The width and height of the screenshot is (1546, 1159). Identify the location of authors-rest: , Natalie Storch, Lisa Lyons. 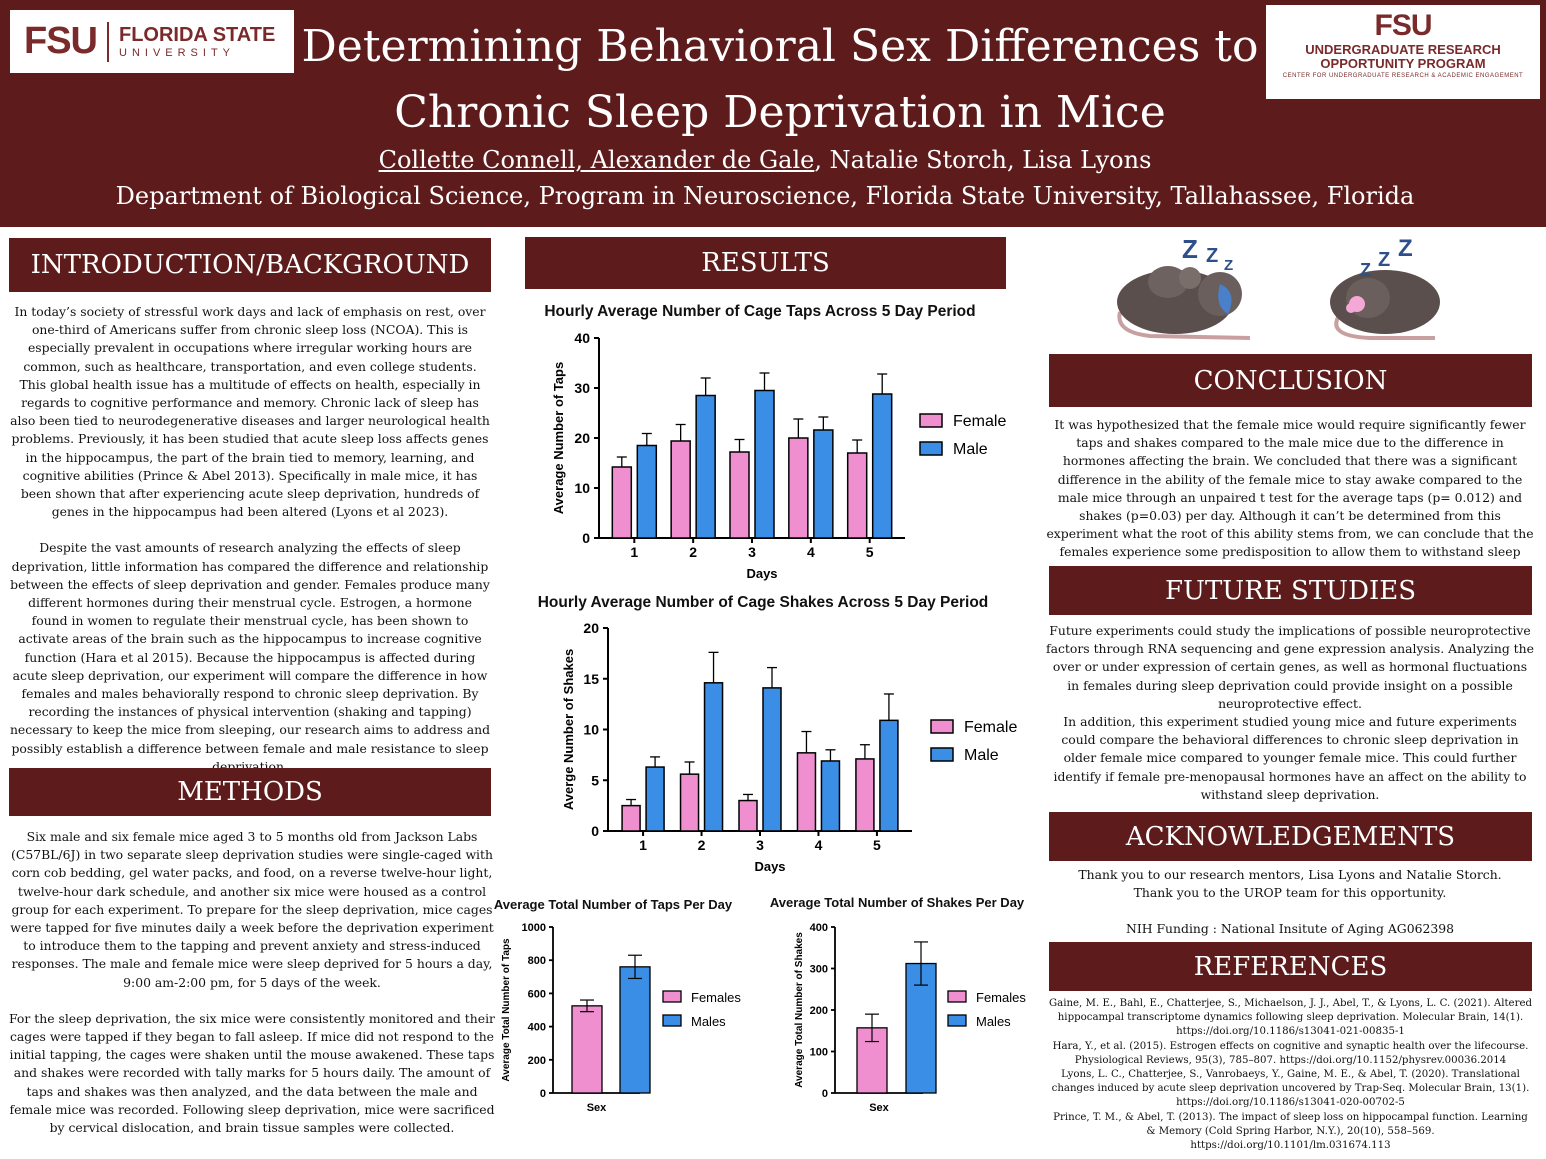
(983, 160).